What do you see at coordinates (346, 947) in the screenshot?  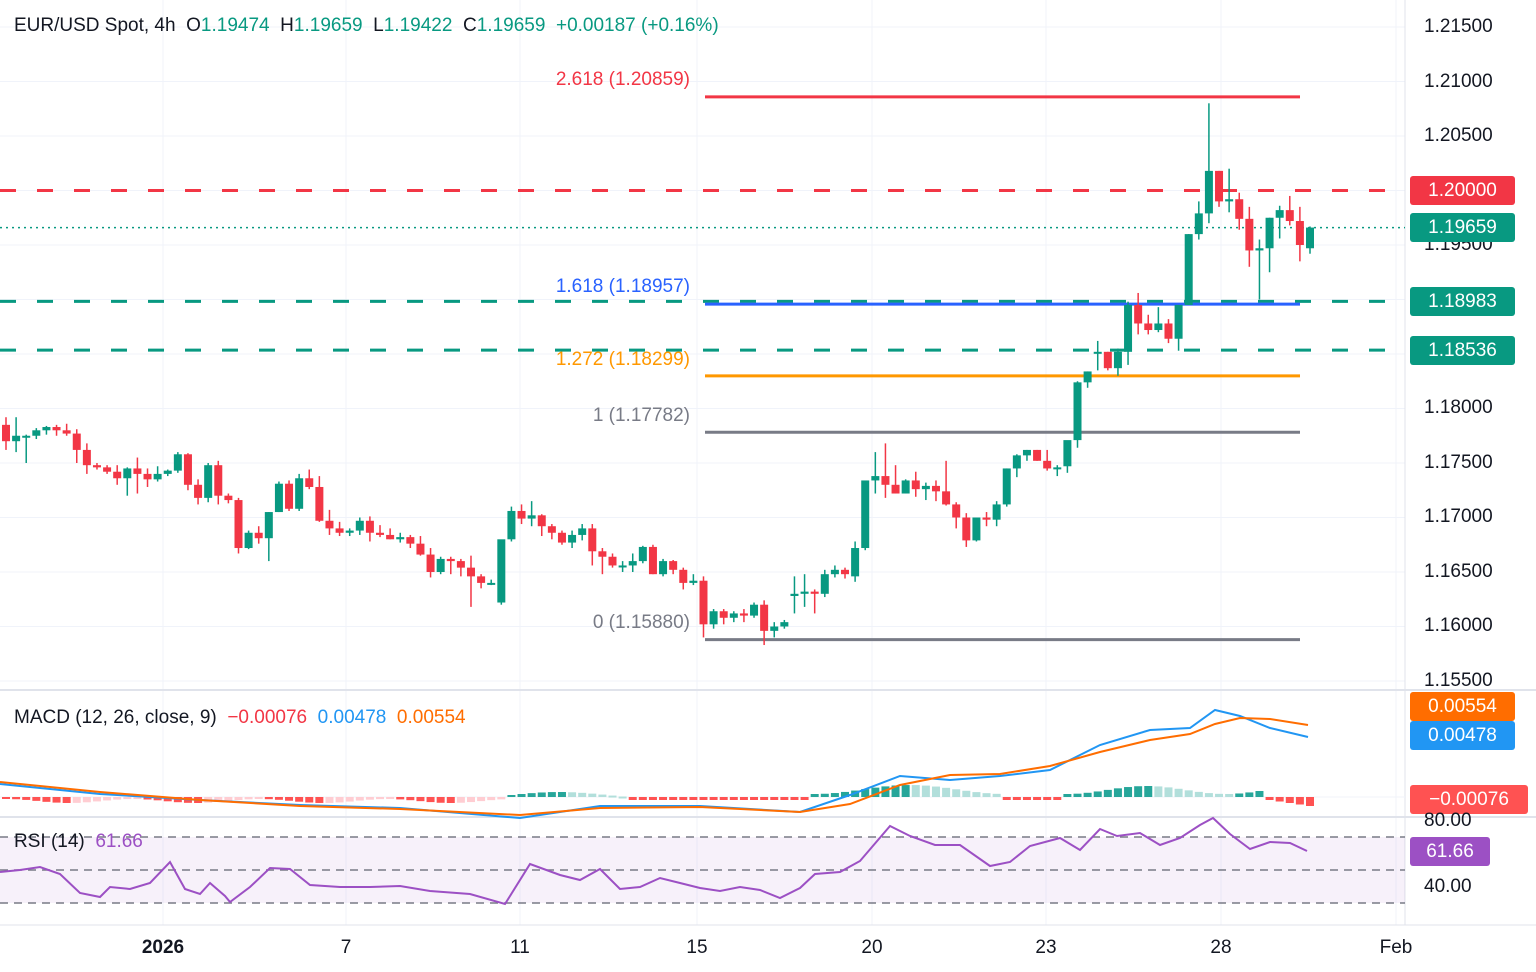 I see `time-tick: 7` at bounding box center [346, 947].